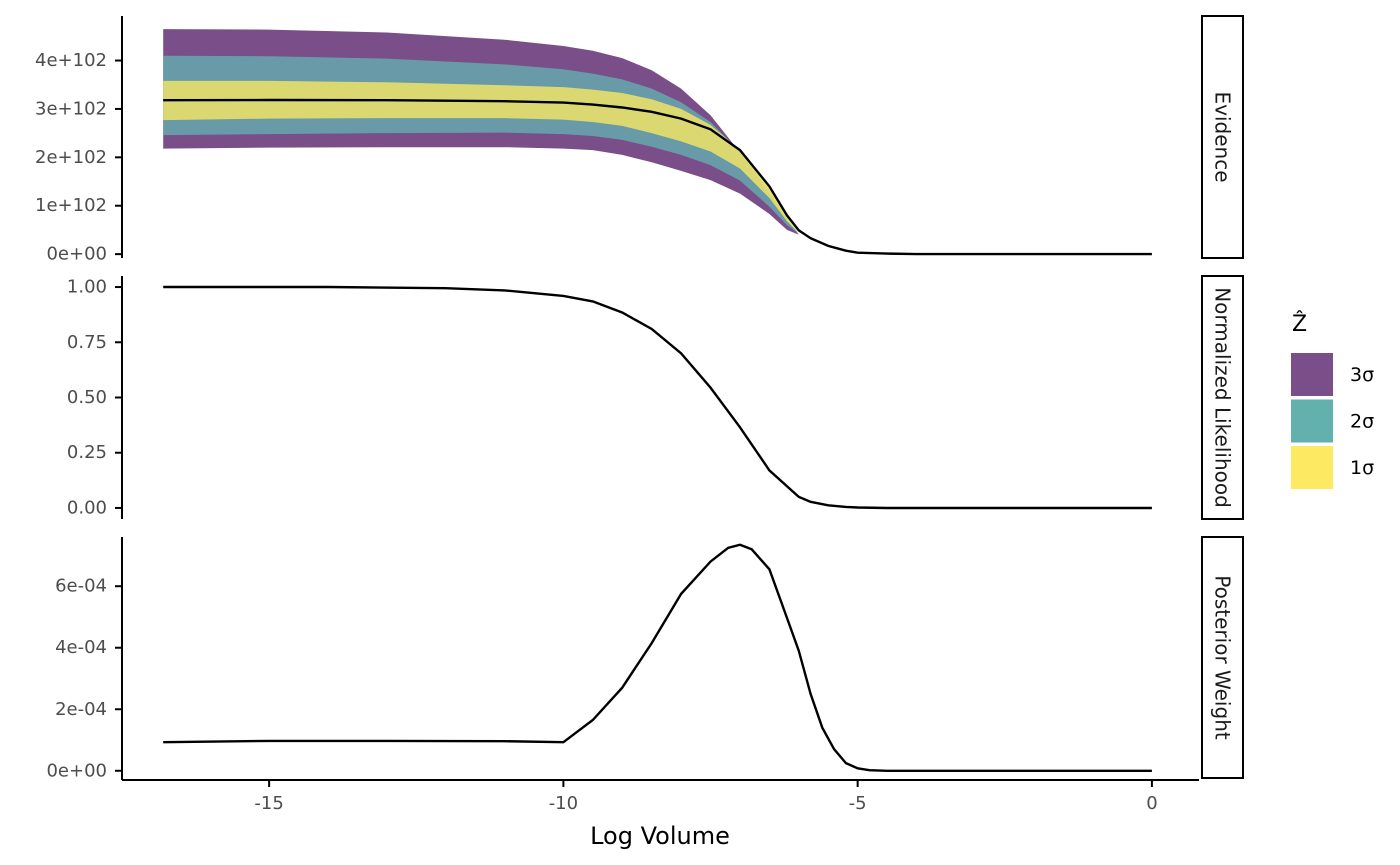 Image resolution: width=1400 pixels, height=865 pixels. What do you see at coordinates (87, 452) in the screenshot?
I see `likelihood-y-tick-label: 0.25` at bounding box center [87, 452].